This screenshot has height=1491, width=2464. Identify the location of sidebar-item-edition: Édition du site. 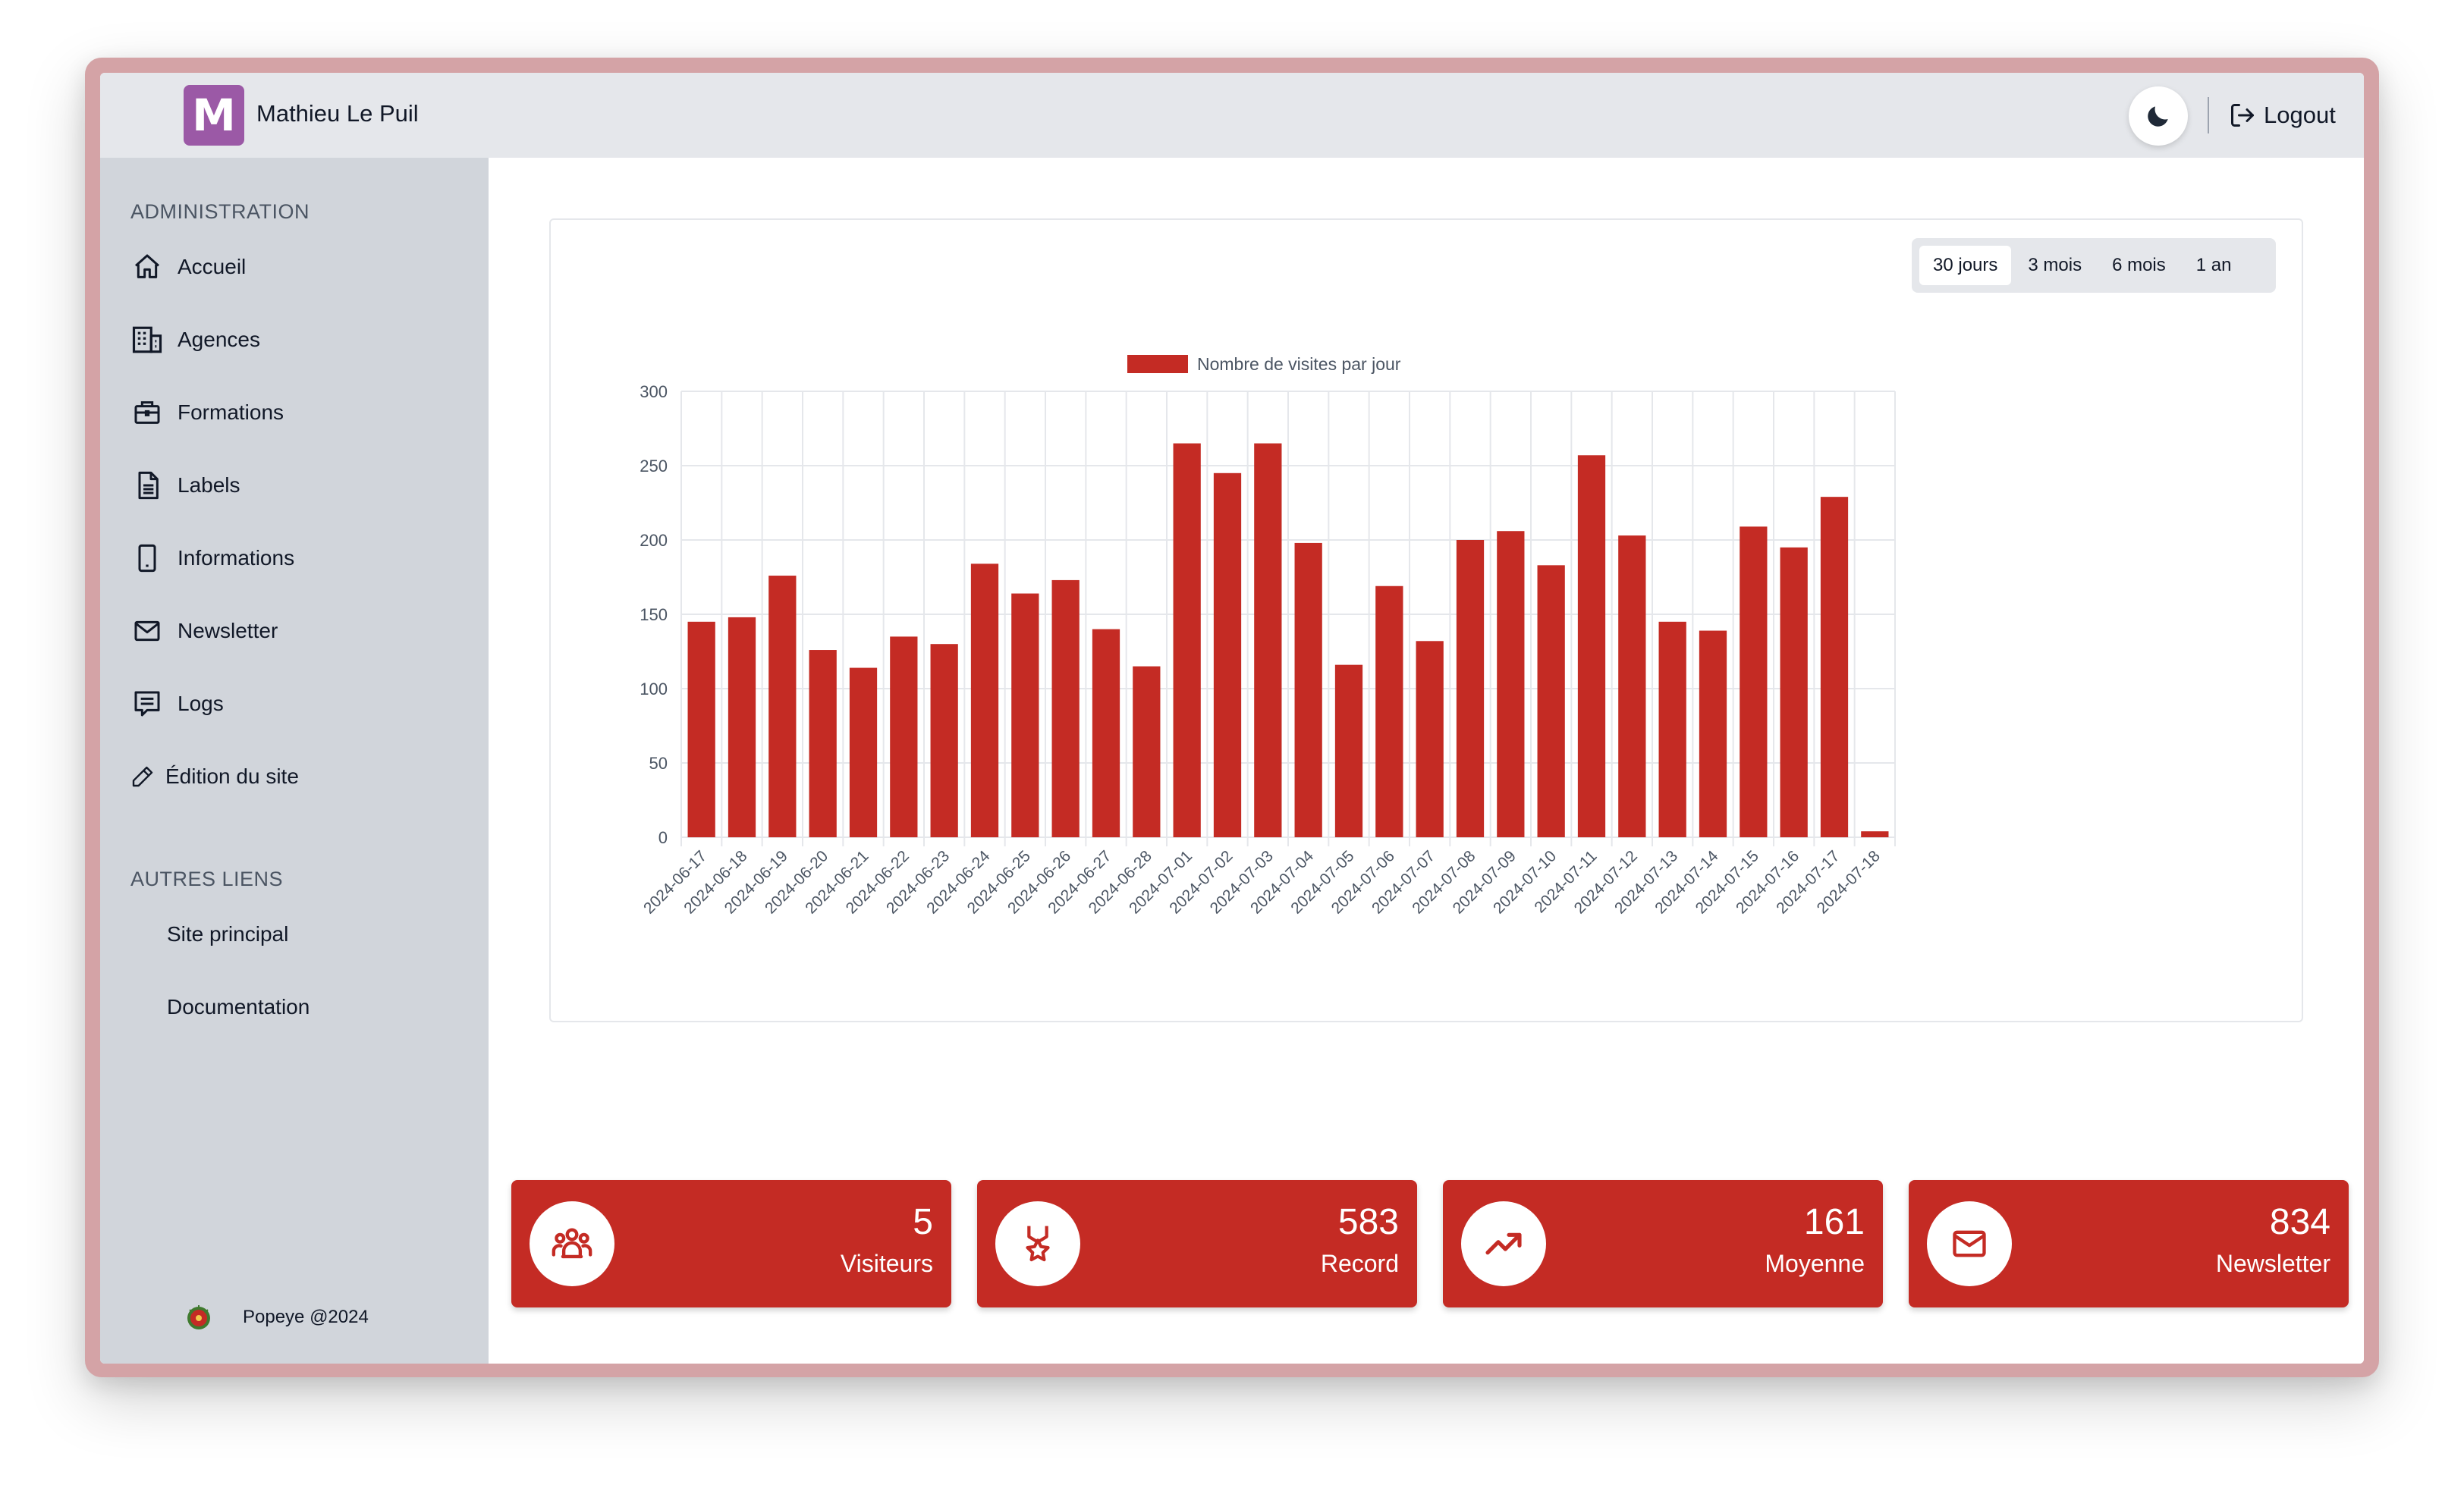
(214, 776).